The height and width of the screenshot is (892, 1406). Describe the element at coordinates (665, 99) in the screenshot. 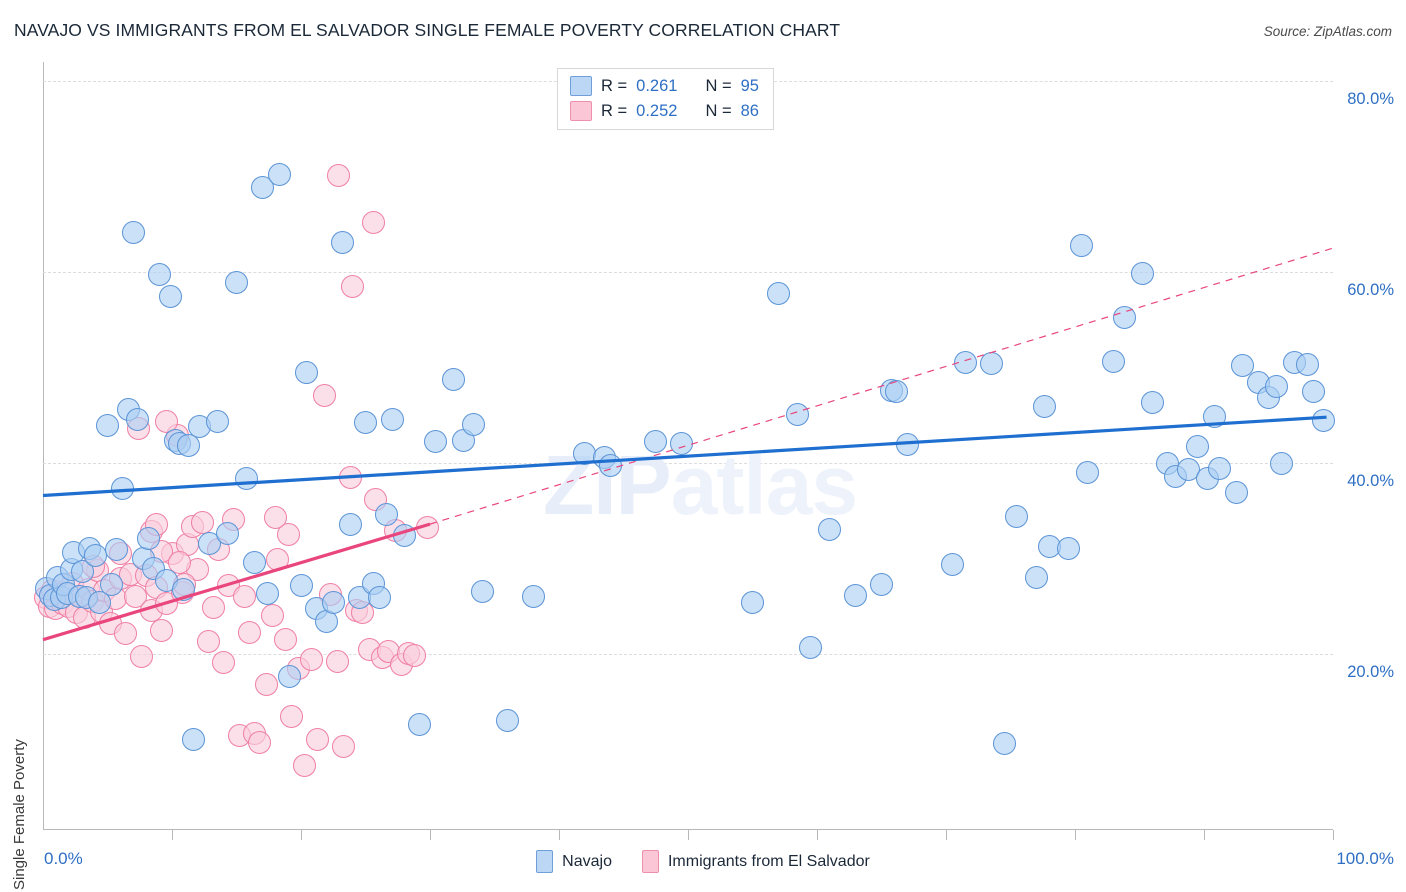

I see `correlation-stats-legend: R = 0.261 N = 95 R = 0.252 N = 86` at that location.